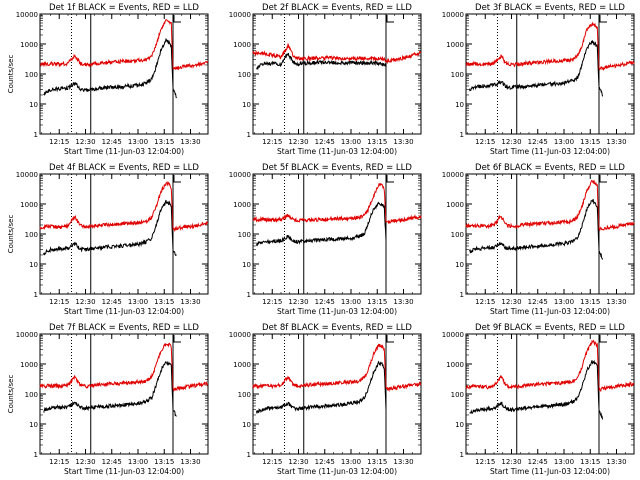 This screenshot has width=640, height=480. What do you see at coordinates (124, 168) in the screenshot?
I see `panel-title: Det 4f BLACK = Events, RED = LLD` at bounding box center [124, 168].